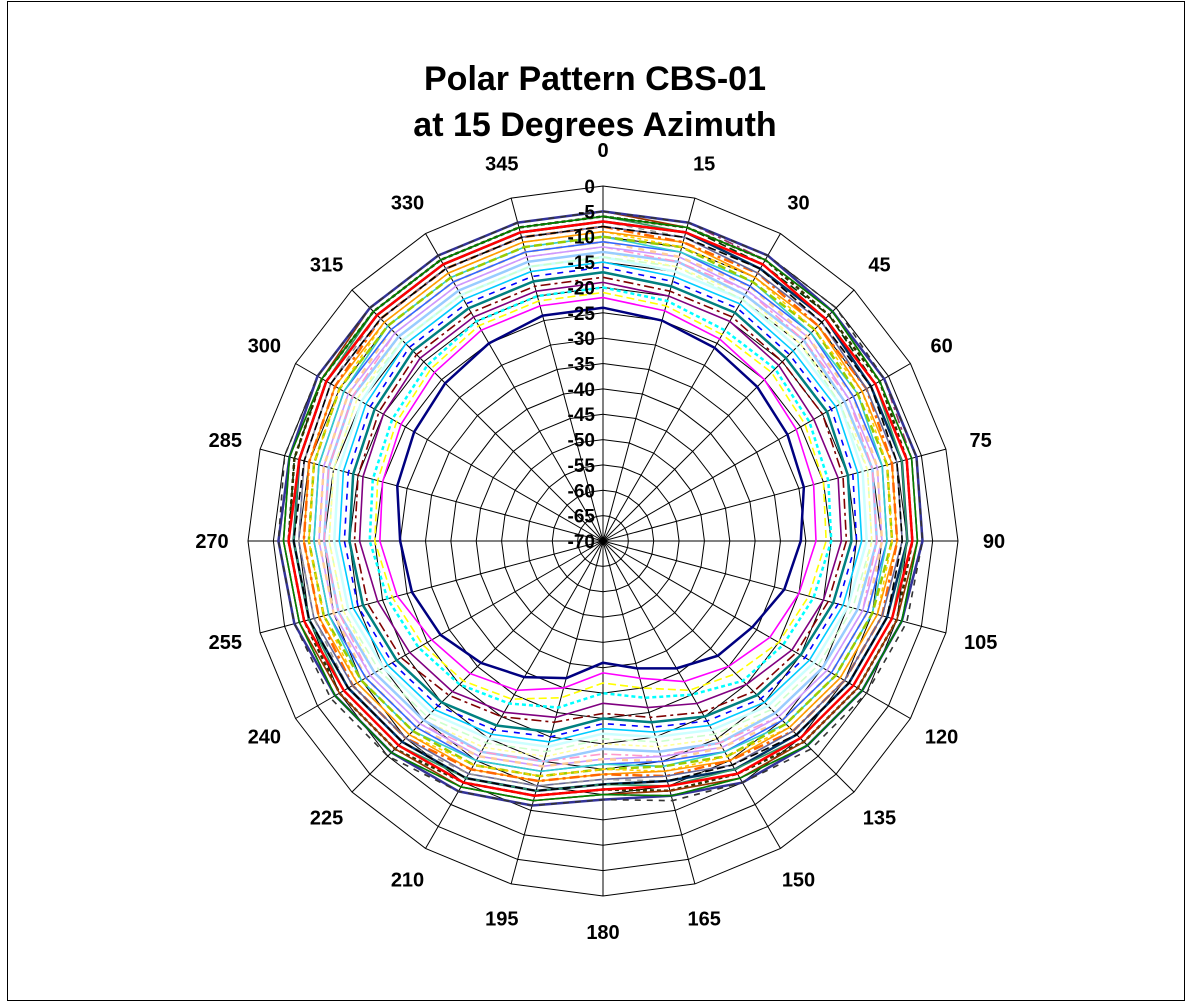 This screenshot has width=1190, height=1004. I want to click on angle-tick-label: 255, so click(225, 643).